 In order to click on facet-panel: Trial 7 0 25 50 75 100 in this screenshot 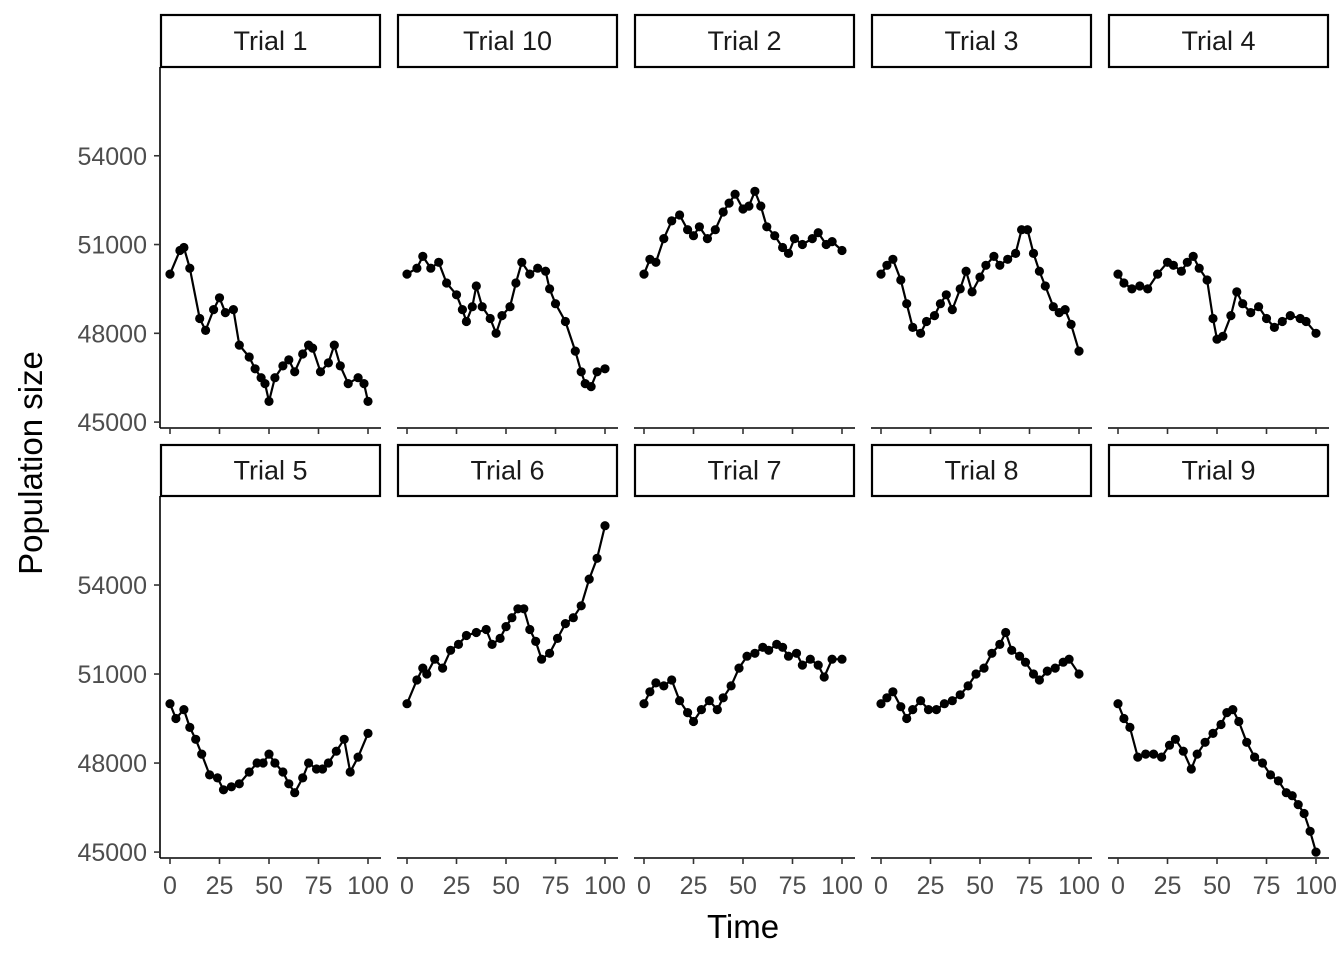, I will do `click(748, 671)`.